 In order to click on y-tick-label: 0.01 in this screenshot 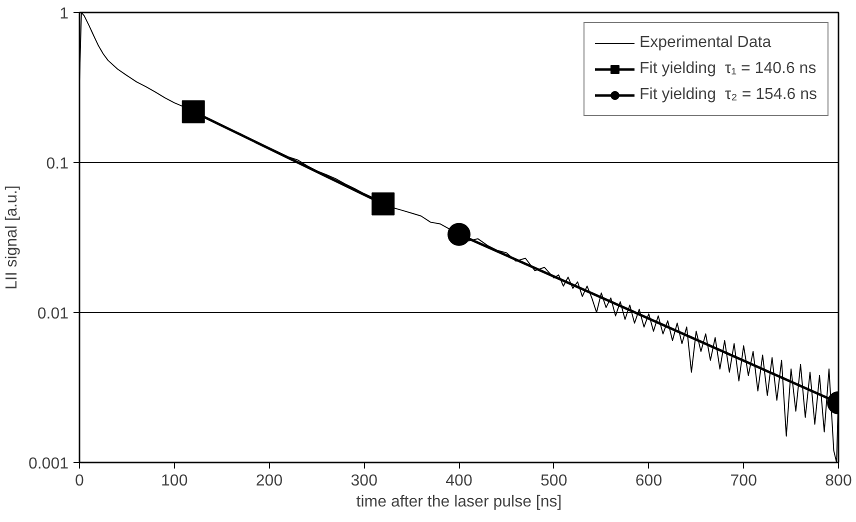, I will do `click(53, 314)`.